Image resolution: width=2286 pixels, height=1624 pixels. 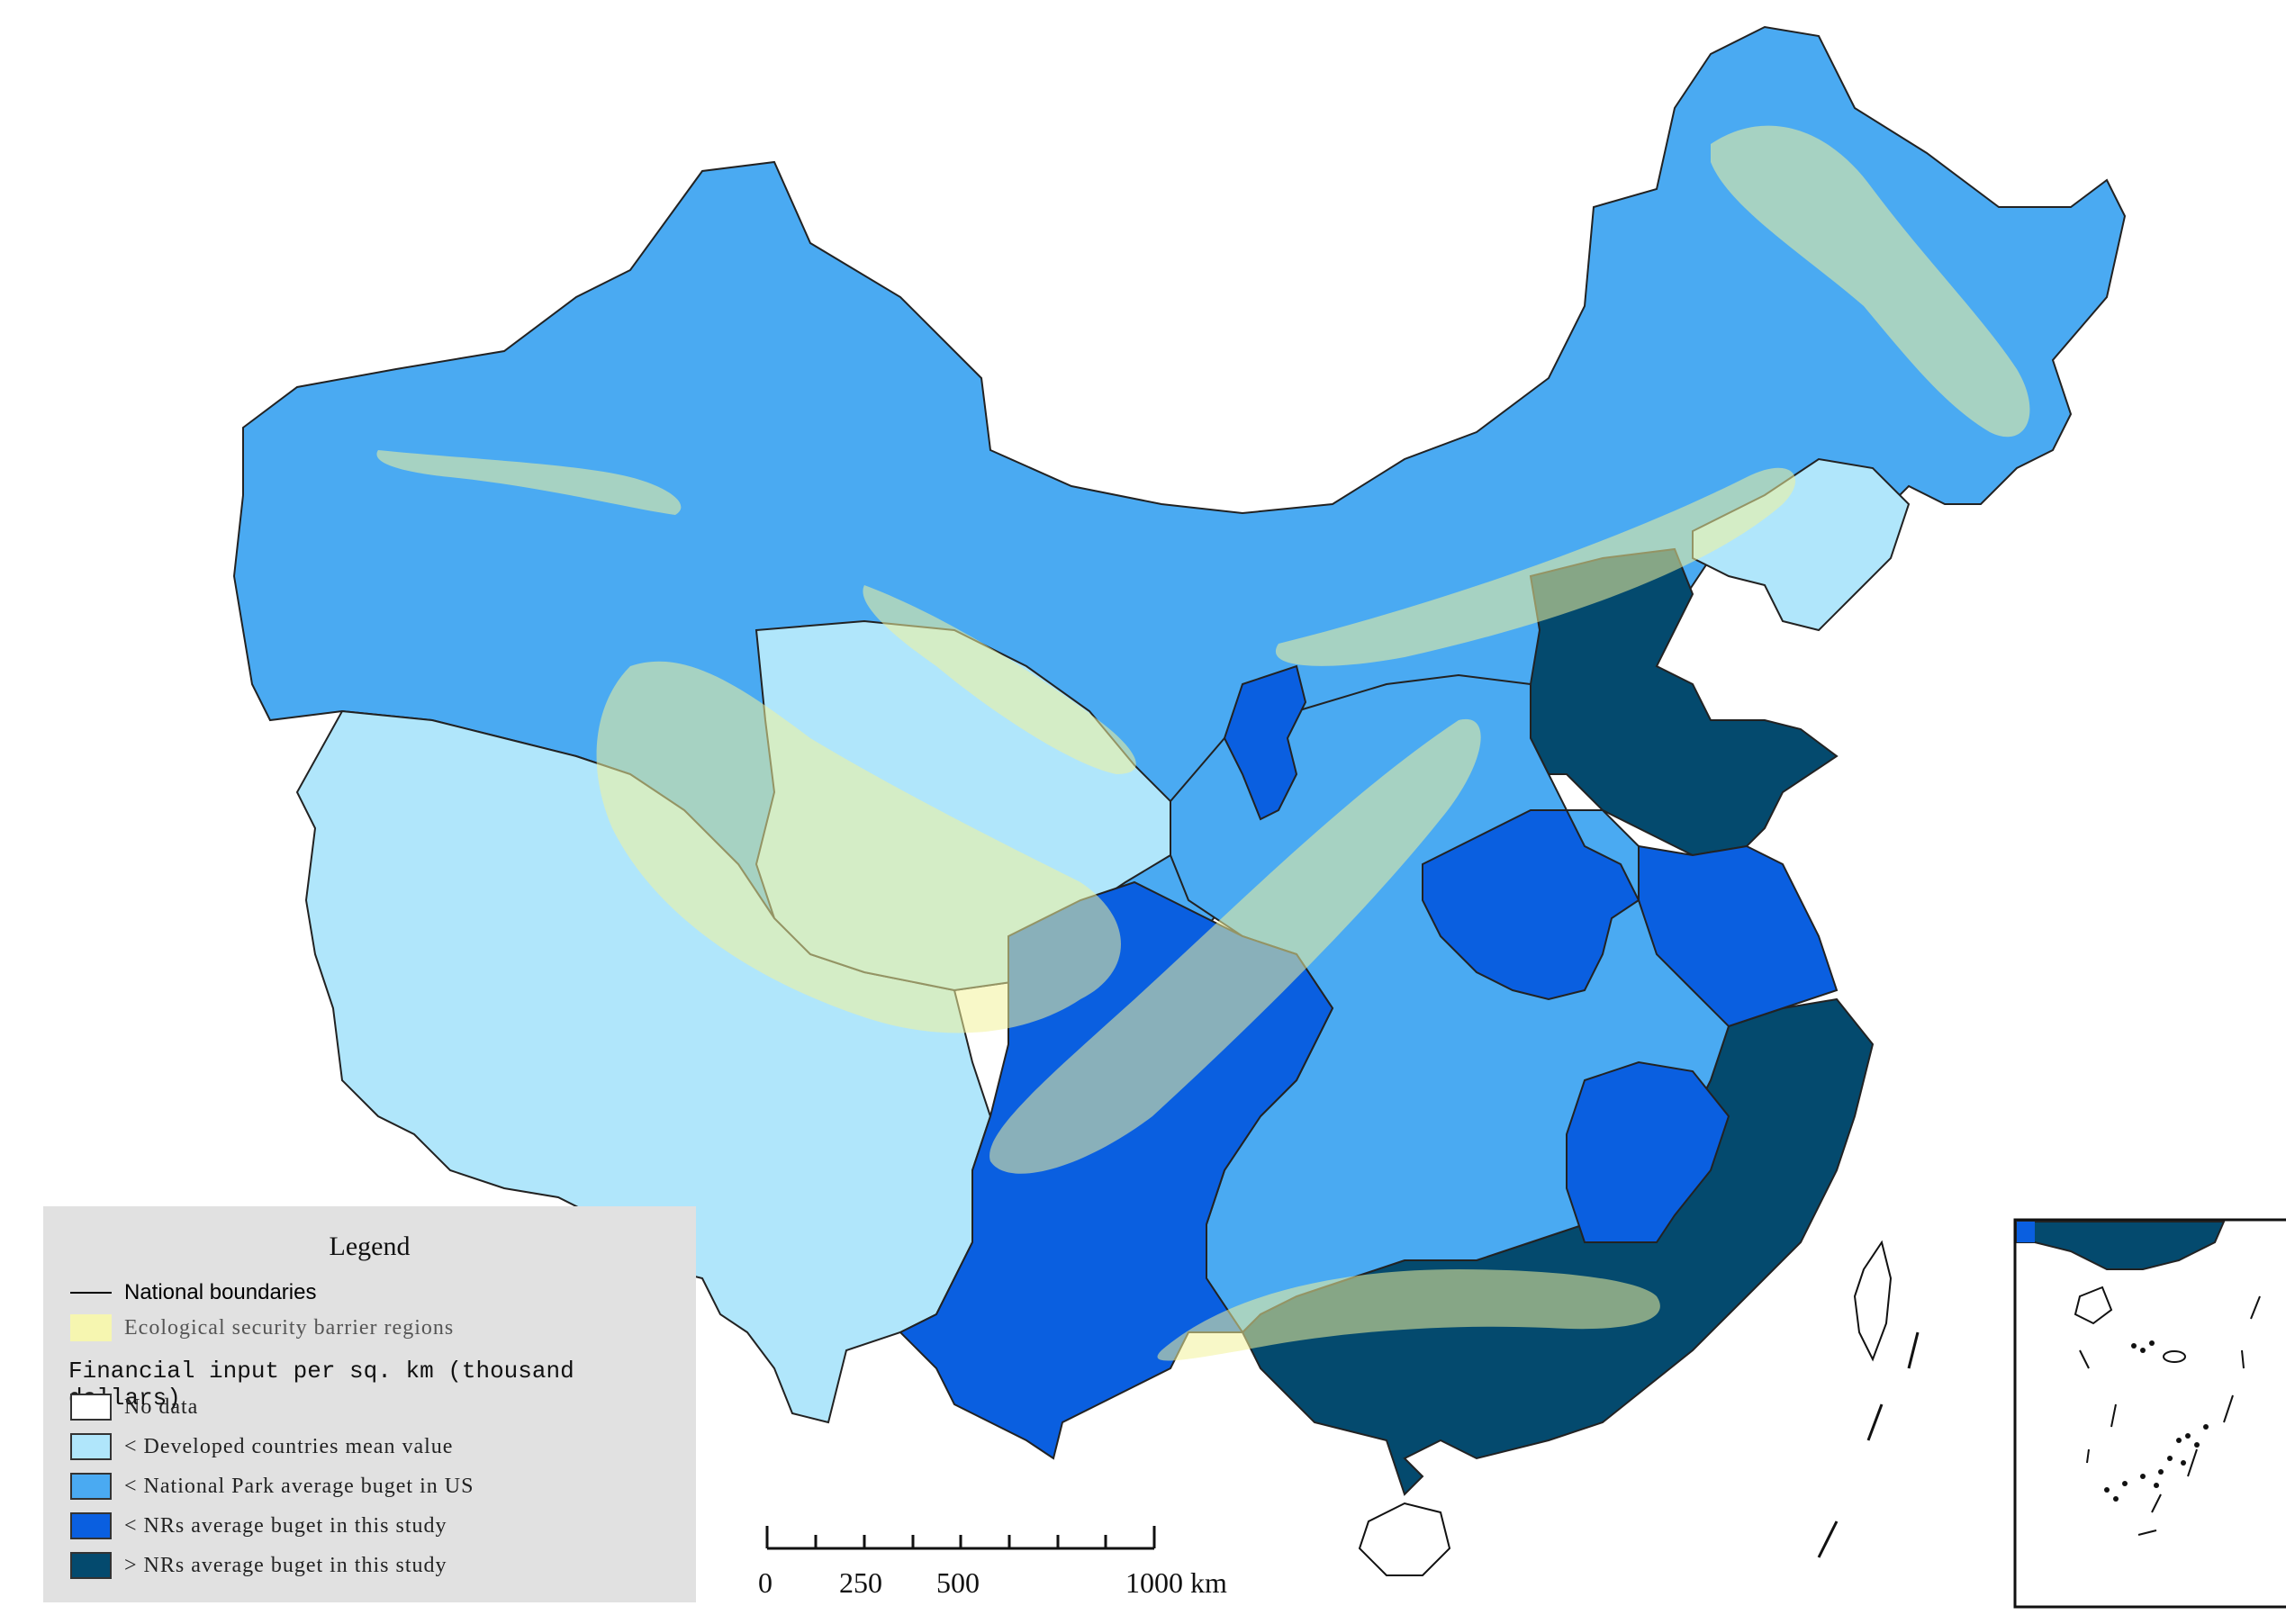 I want to click on legend-class-row: > NRs average buget in this study, so click(x=258, y=1565).